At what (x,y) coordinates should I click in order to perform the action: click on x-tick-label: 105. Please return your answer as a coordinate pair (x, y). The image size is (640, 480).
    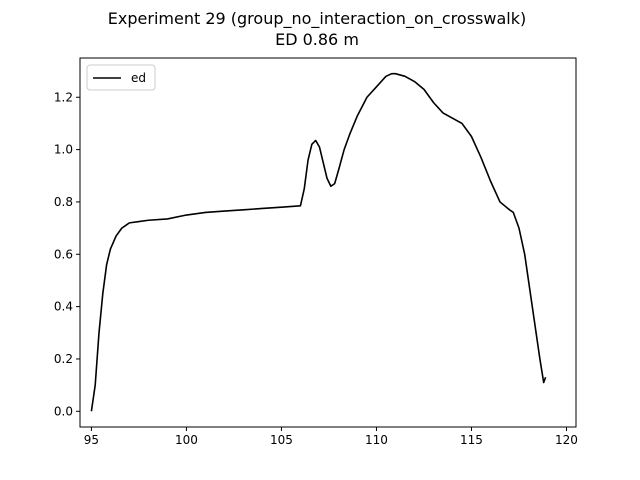
    Looking at the image, I should click on (281, 440).